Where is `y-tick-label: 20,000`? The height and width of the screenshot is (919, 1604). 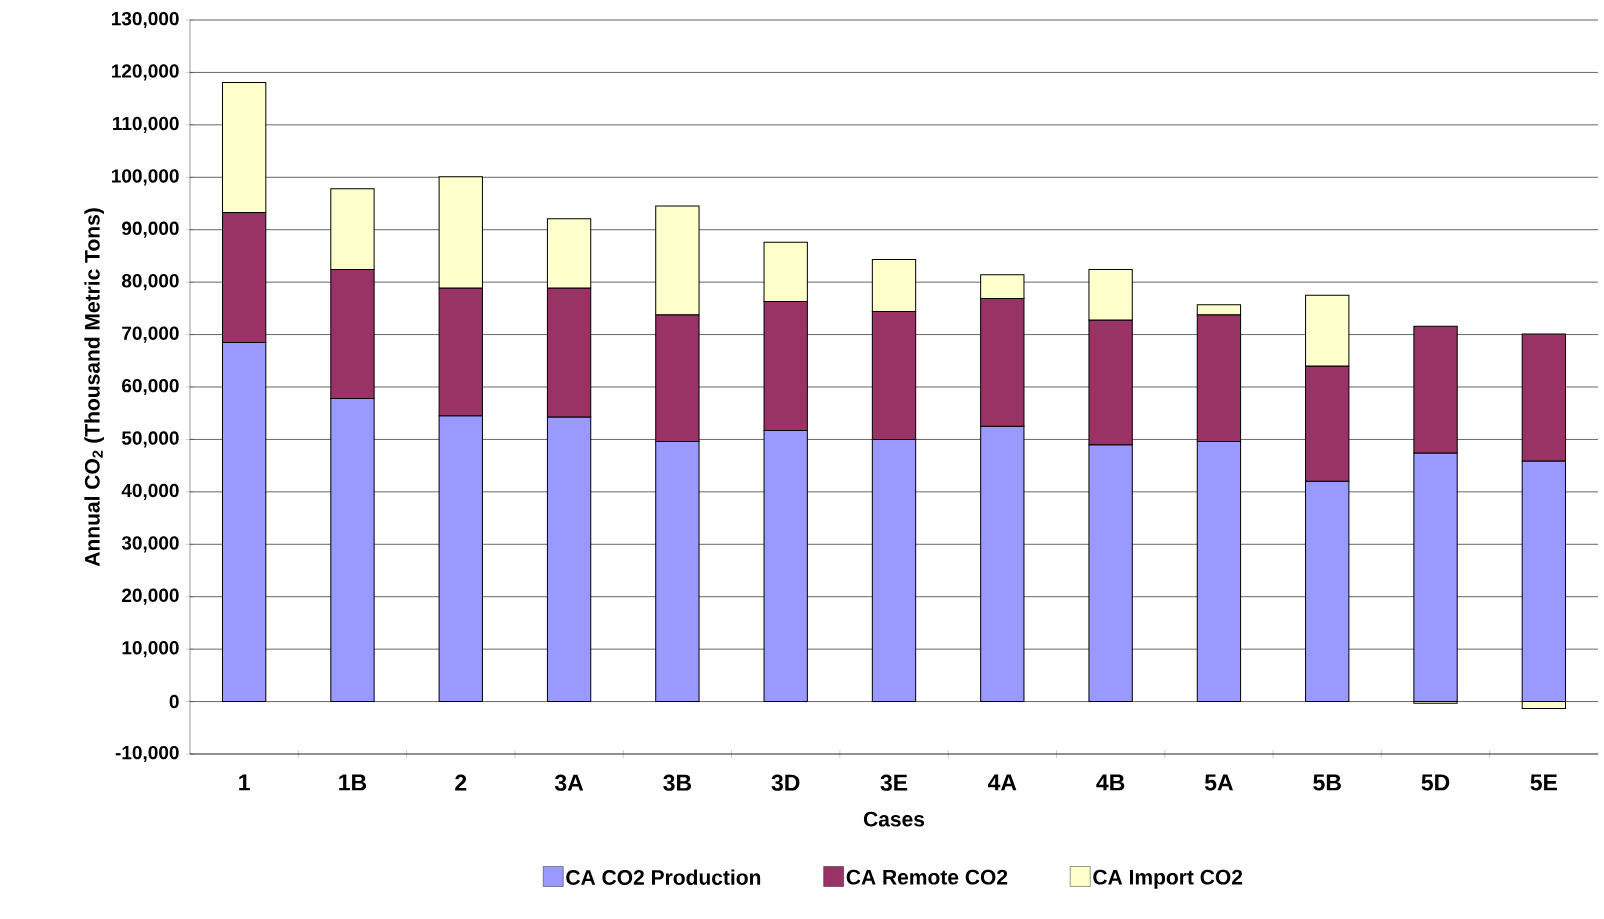
y-tick-label: 20,000 is located at coordinates (150, 596).